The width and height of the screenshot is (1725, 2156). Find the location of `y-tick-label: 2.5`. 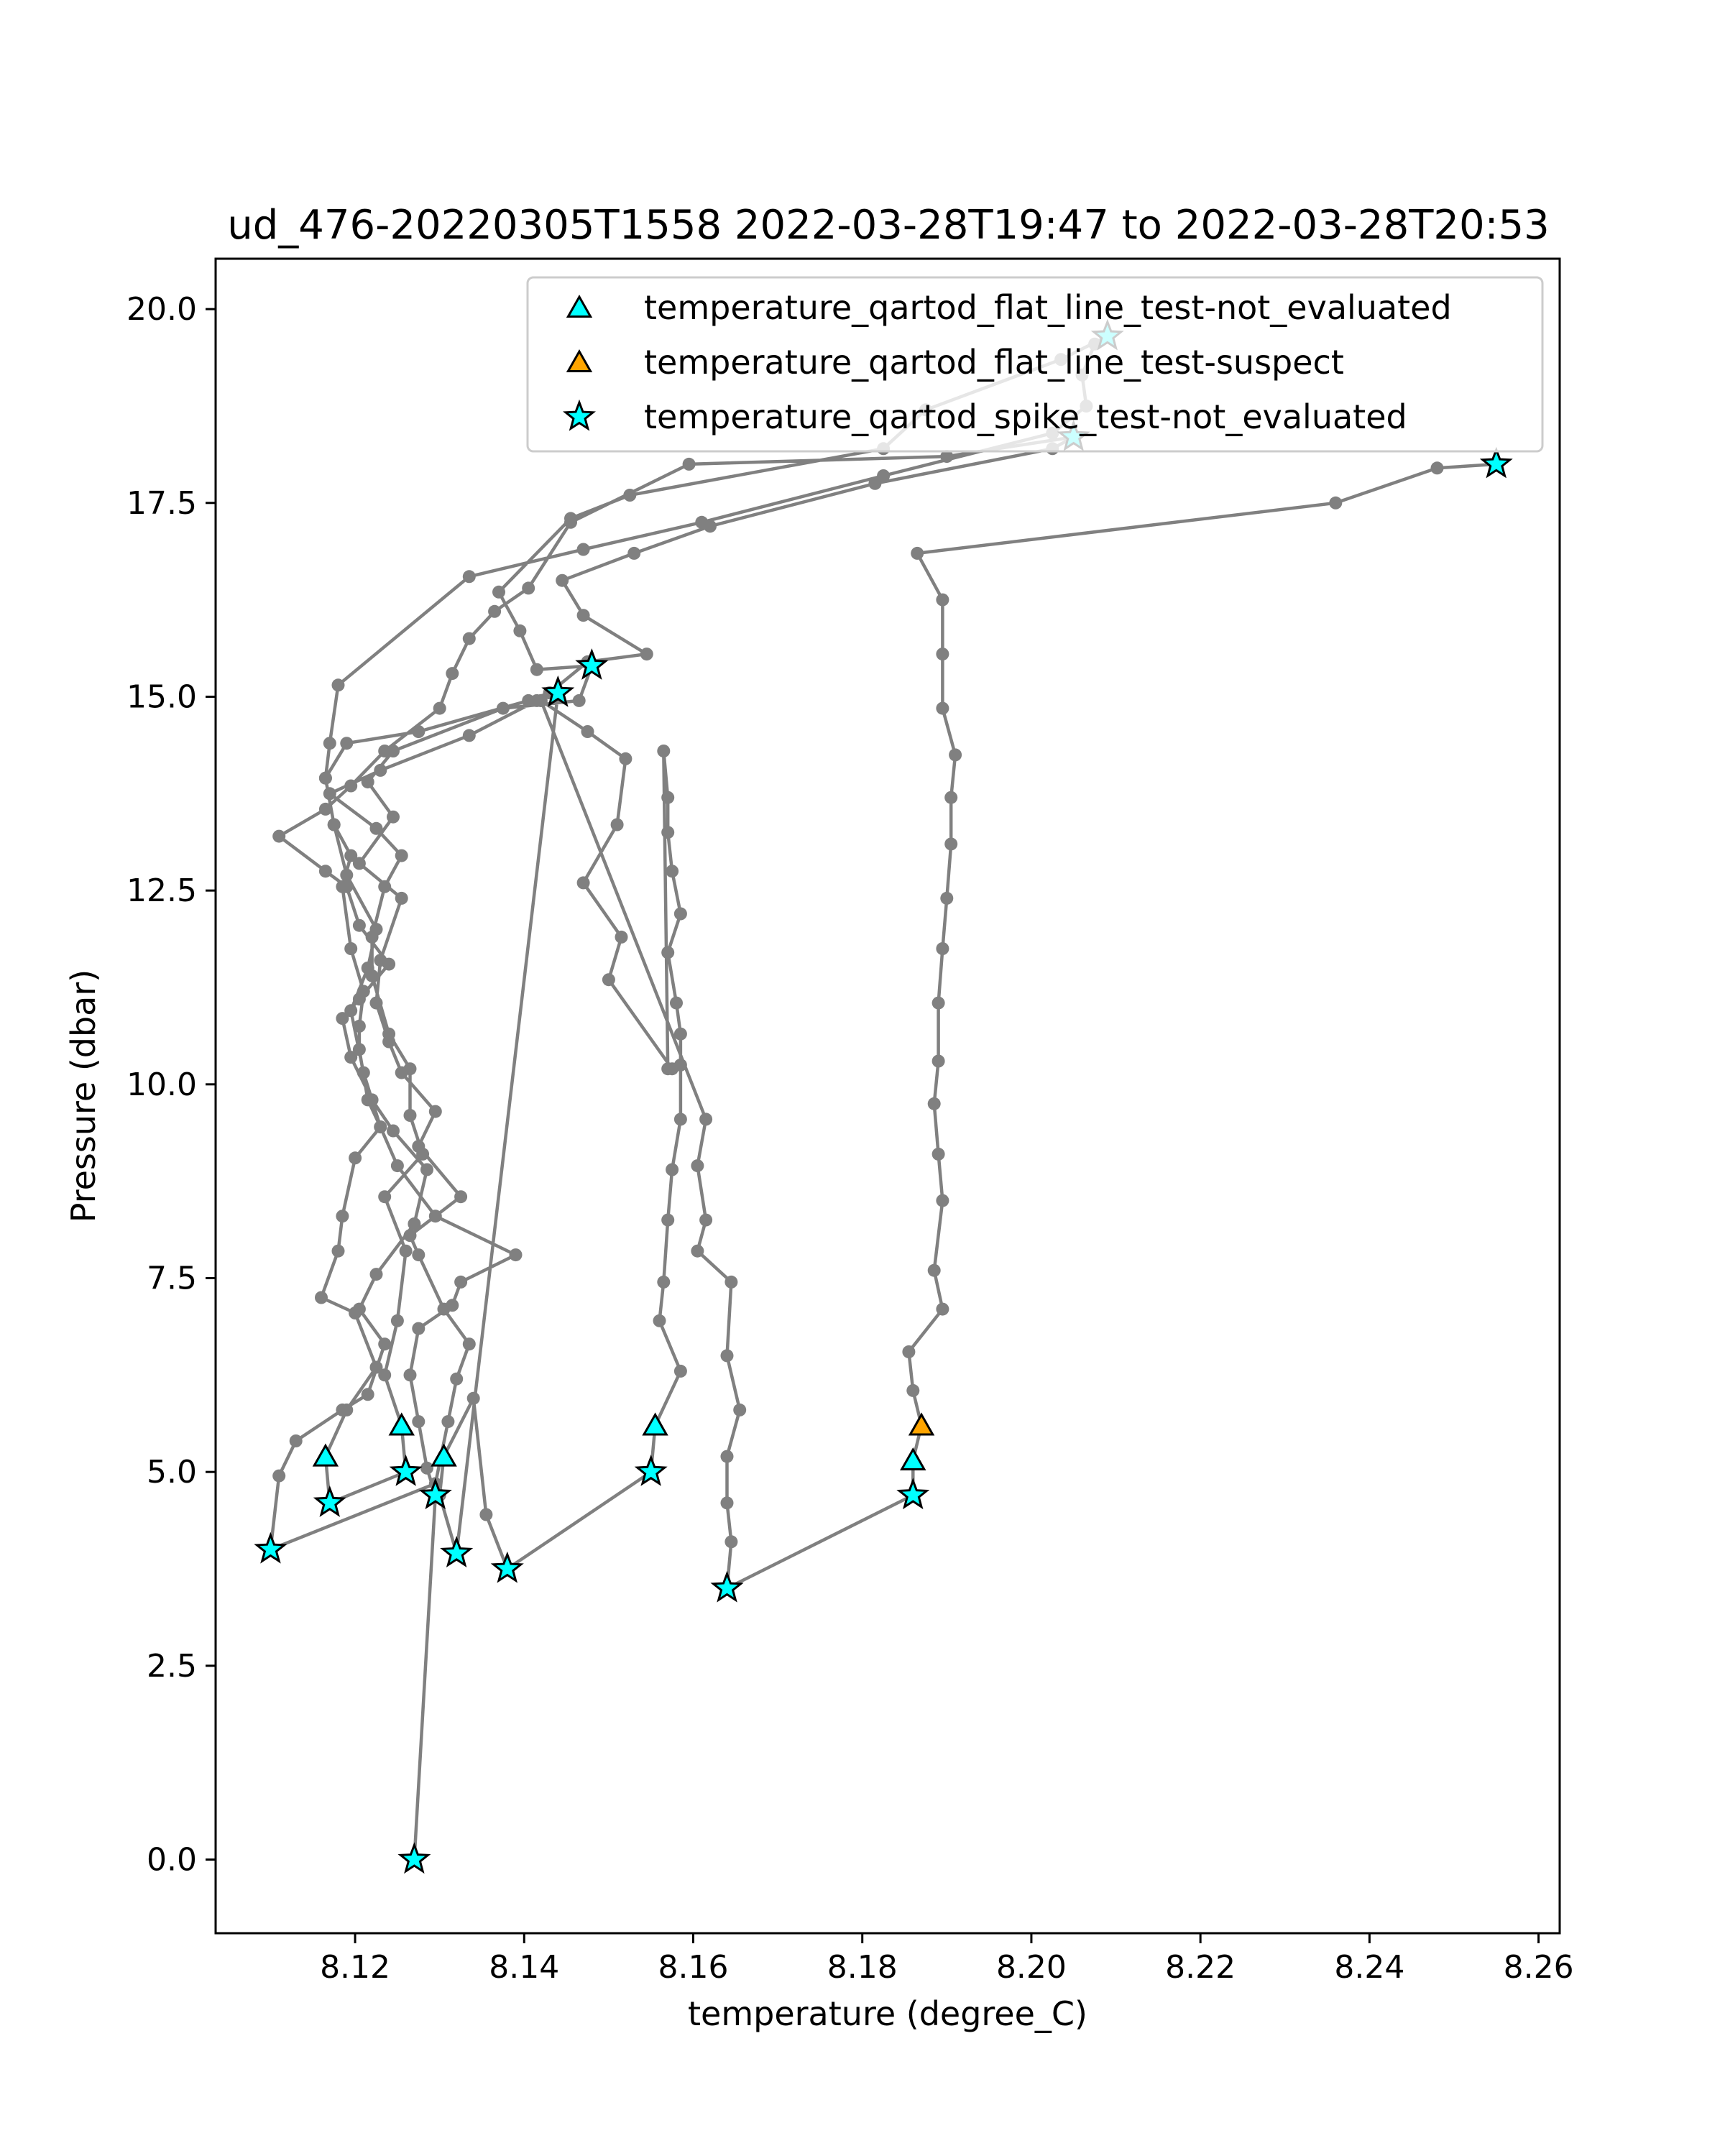

y-tick-label: 2.5 is located at coordinates (172, 1666).